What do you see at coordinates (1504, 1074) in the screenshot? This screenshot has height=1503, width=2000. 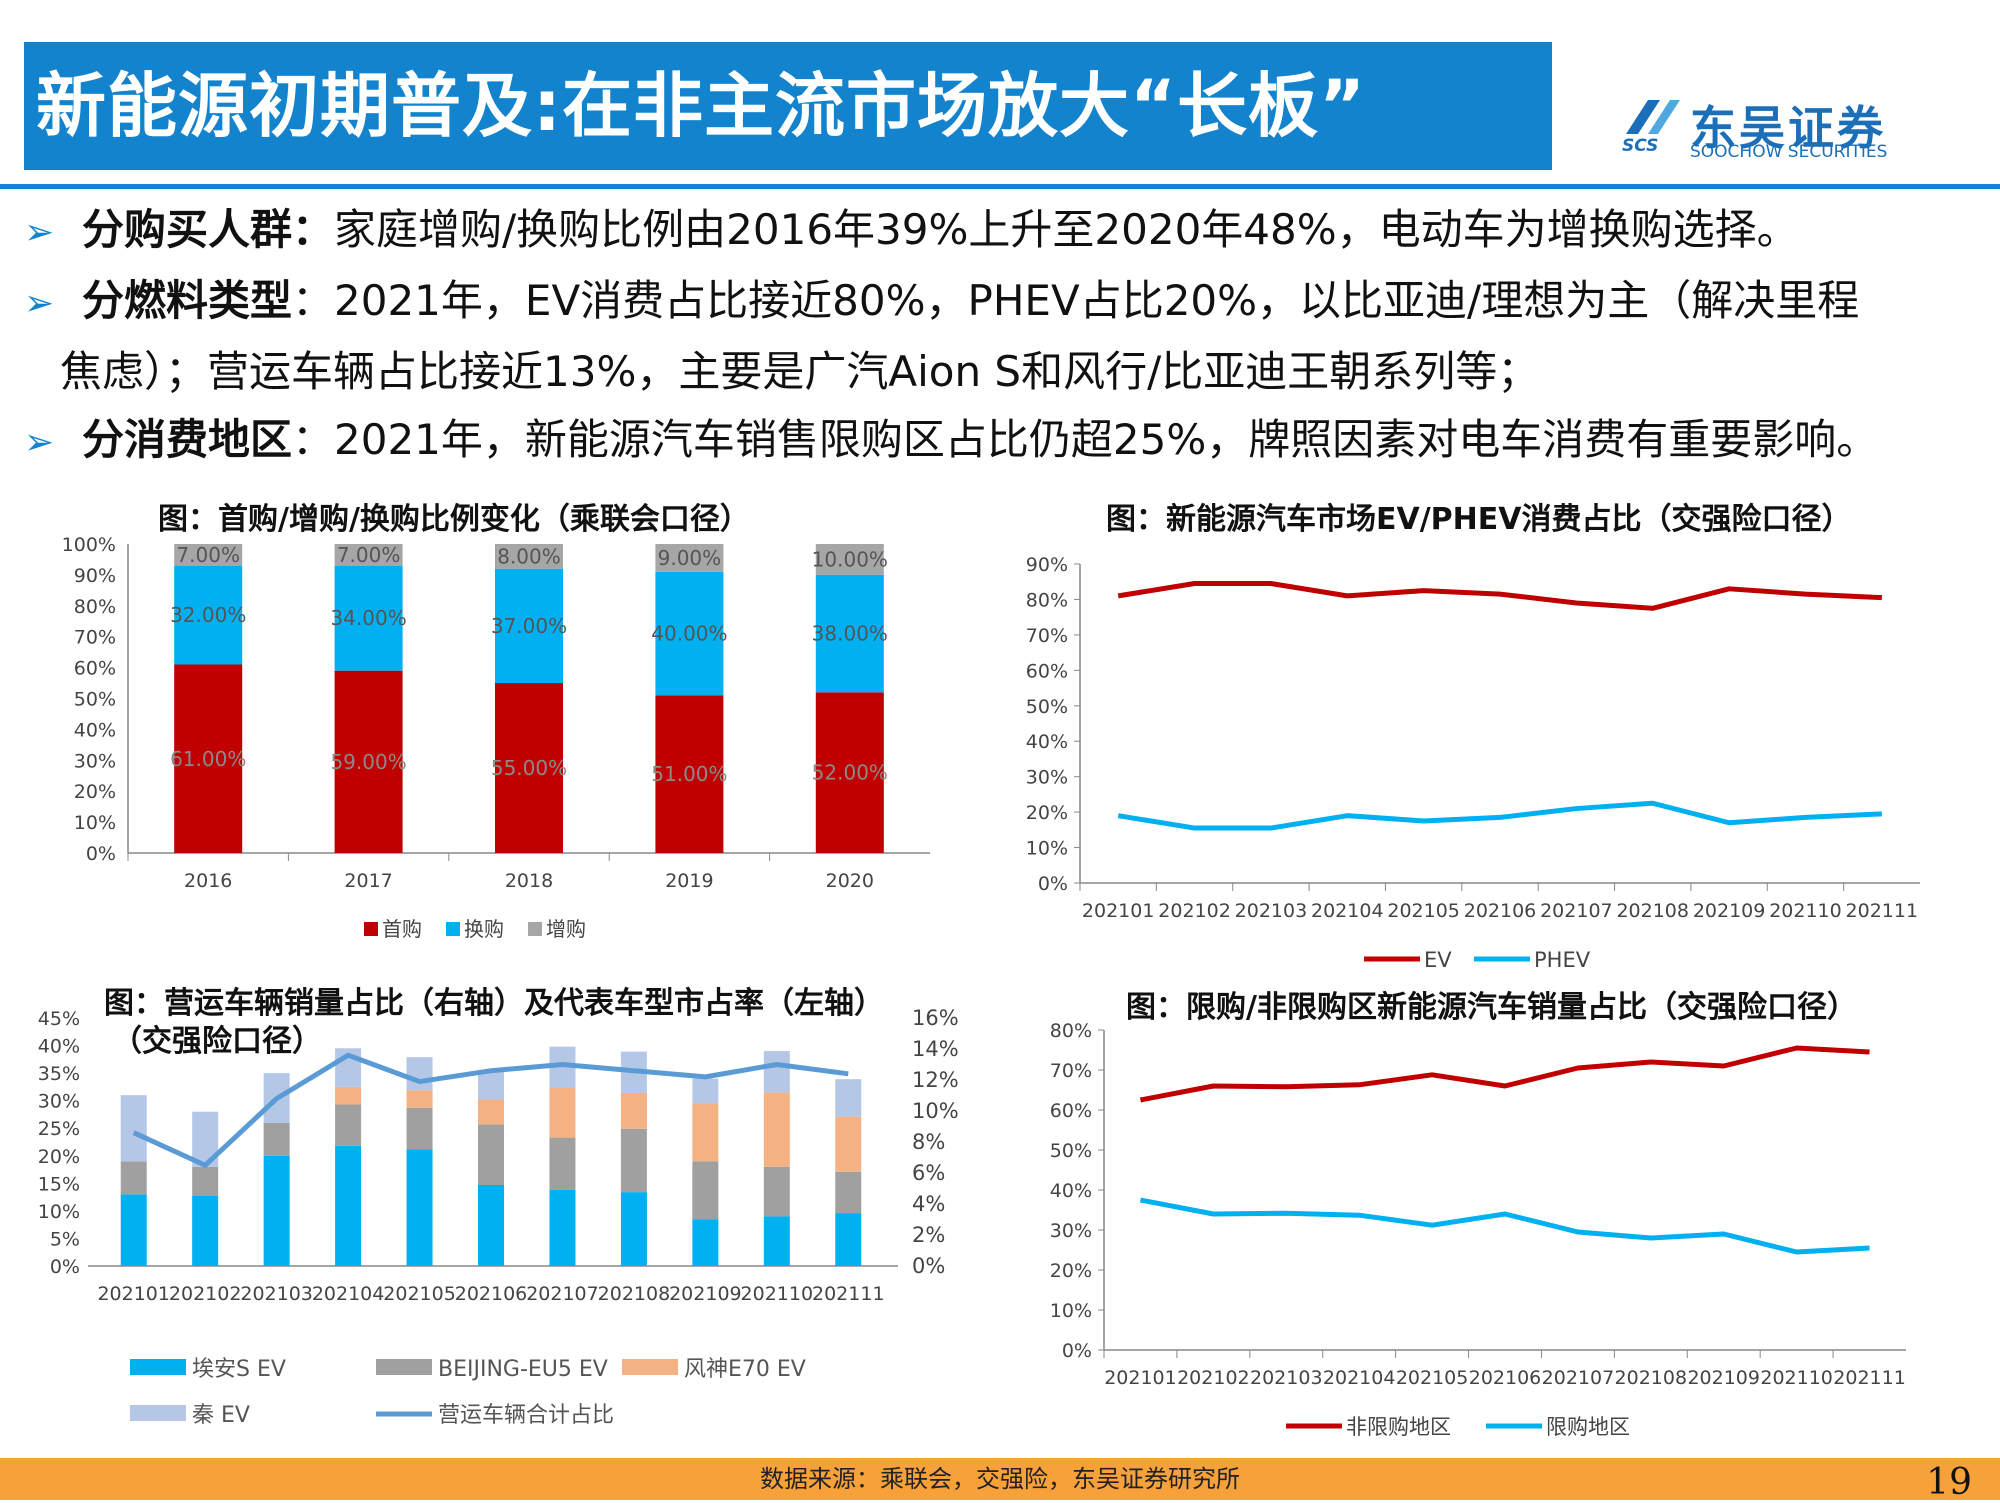 I see `series-line-非限购地区` at bounding box center [1504, 1074].